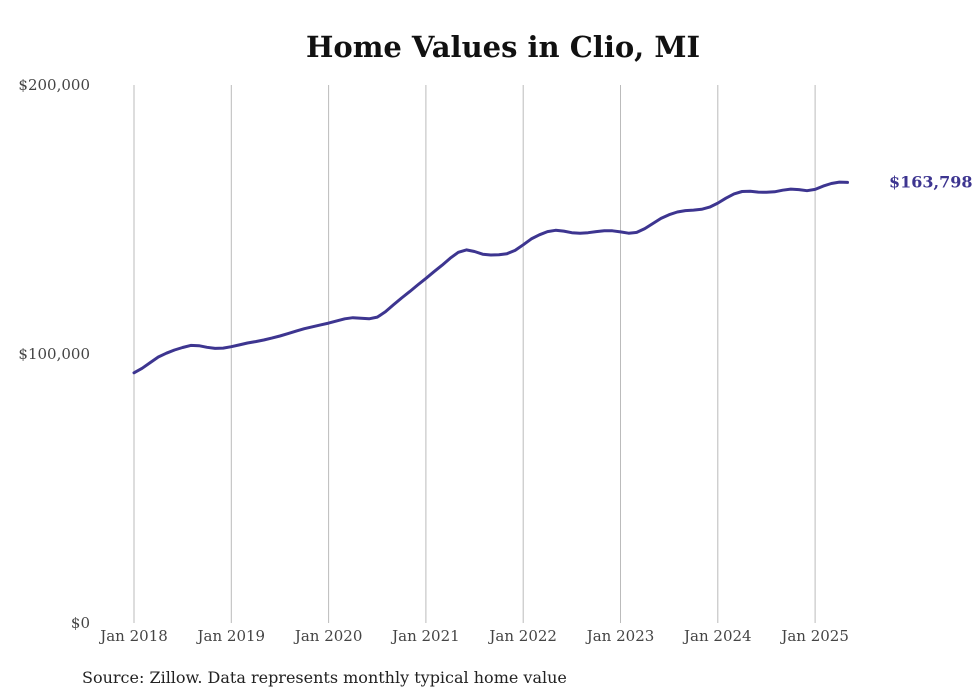 The width and height of the screenshot is (980, 699). I want to click on x-tick-label: Jan 2020, so click(328, 636).